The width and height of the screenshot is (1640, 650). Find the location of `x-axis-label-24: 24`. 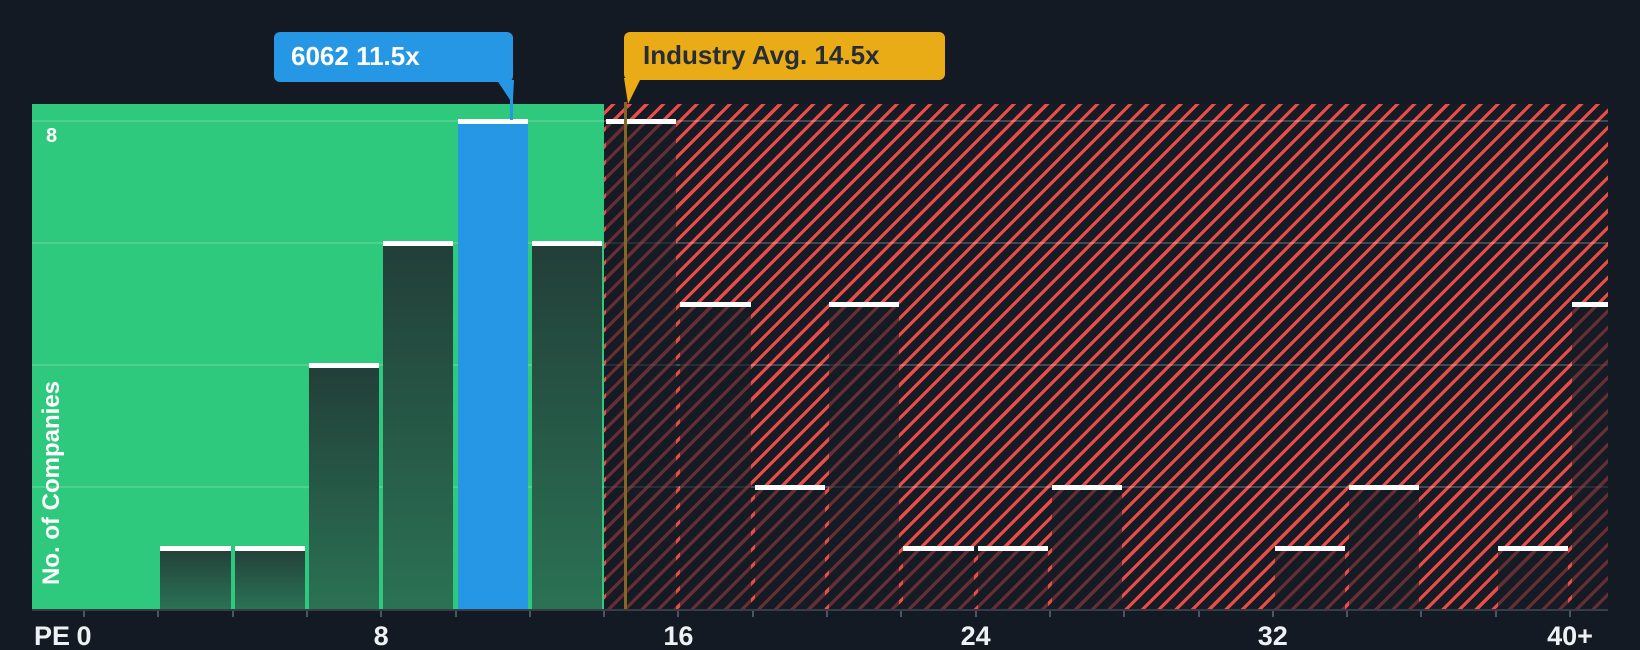

x-axis-label-24: 24 is located at coordinates (975, 635).